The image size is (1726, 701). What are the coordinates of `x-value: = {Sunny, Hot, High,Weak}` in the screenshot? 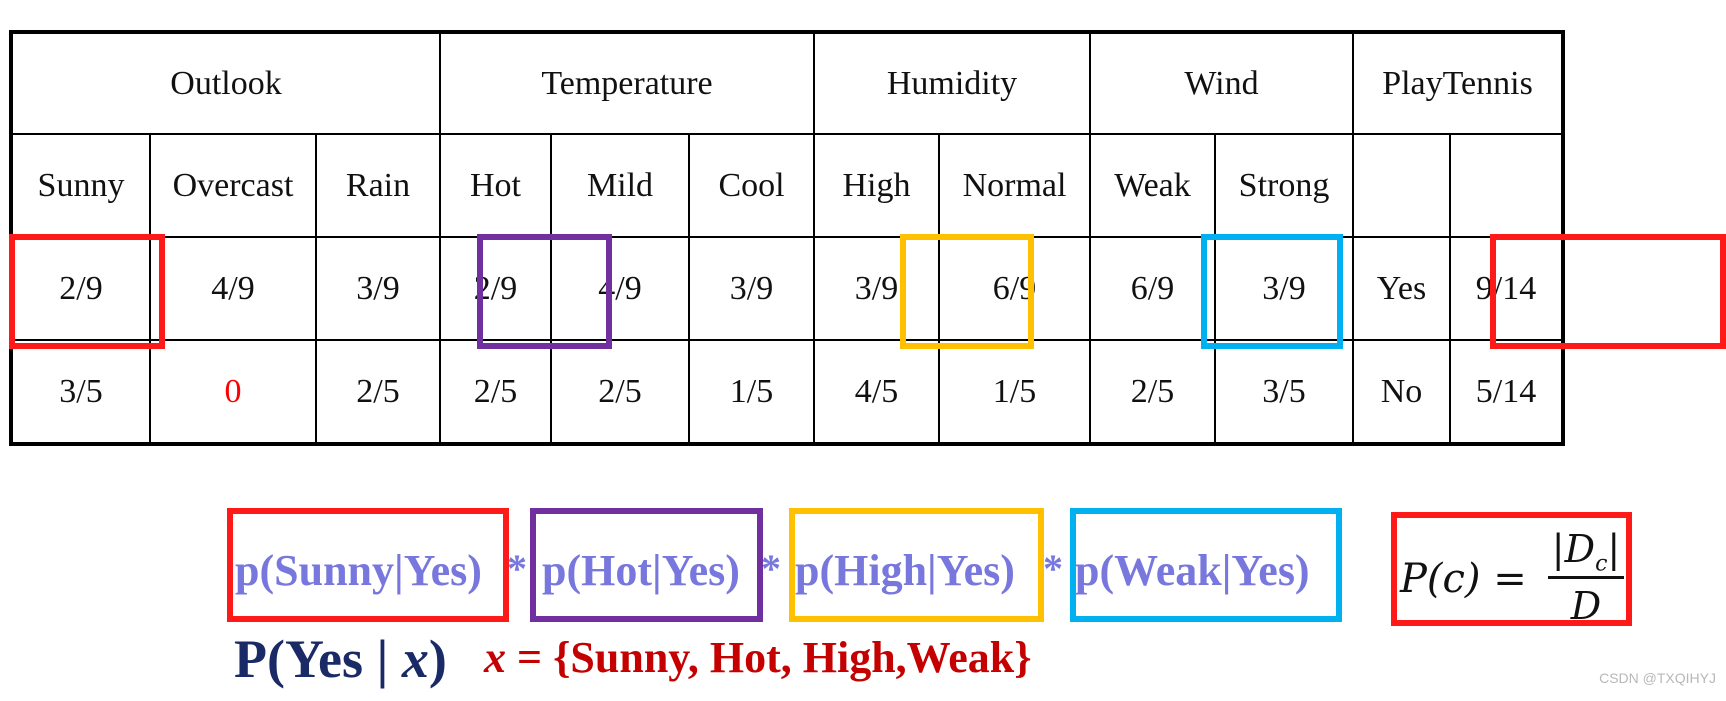 It's located at (769, 657).